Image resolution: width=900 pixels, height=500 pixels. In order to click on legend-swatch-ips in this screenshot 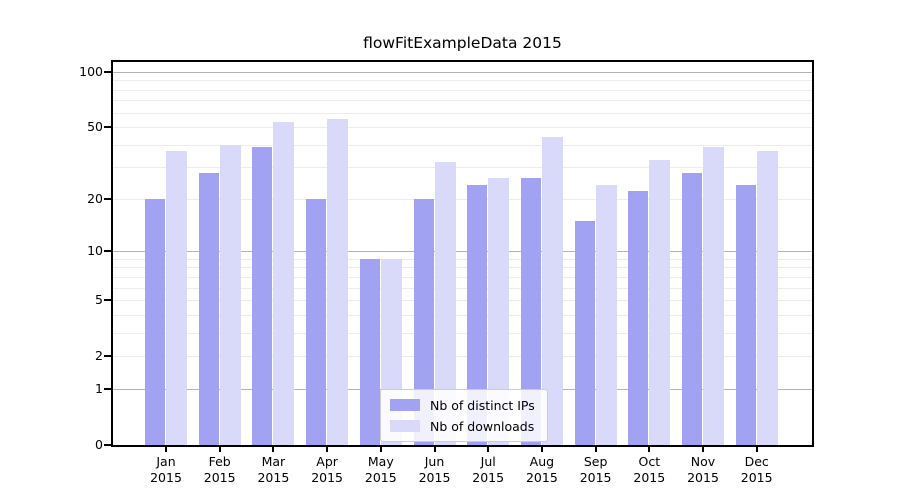, I will do `click(405, 405)`.